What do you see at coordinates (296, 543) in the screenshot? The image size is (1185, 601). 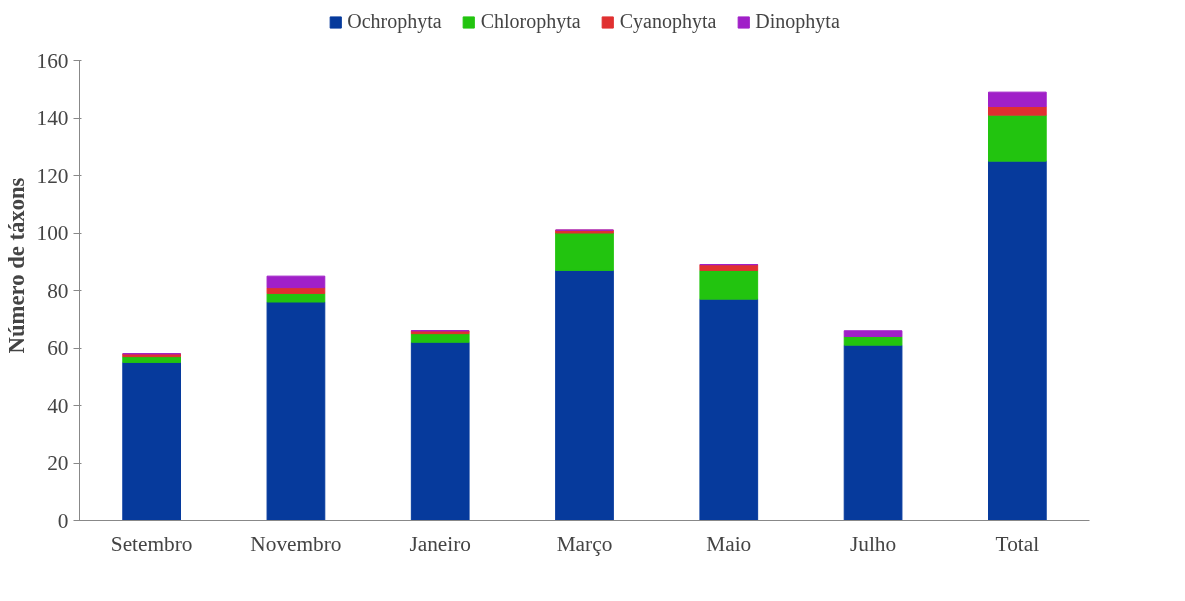 I see `x-tick-label: Novembro` at bounding box center [296, 543].